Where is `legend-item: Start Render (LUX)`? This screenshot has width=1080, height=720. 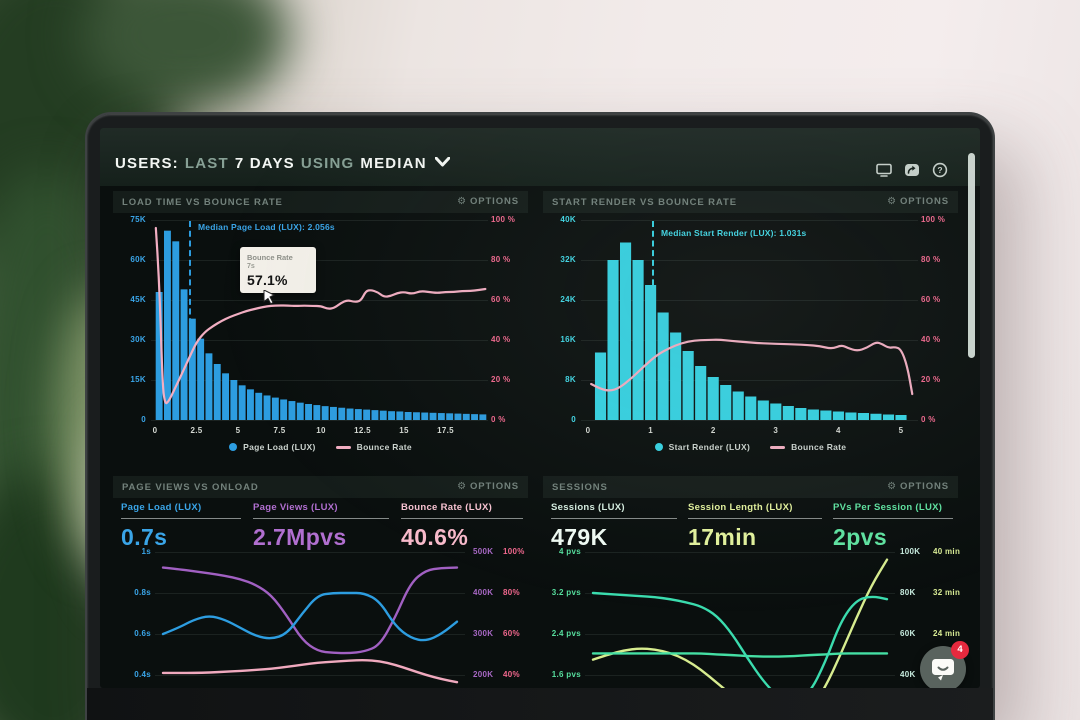 legend-item: Start Render (LUX) is located at coordinates (702, 447).